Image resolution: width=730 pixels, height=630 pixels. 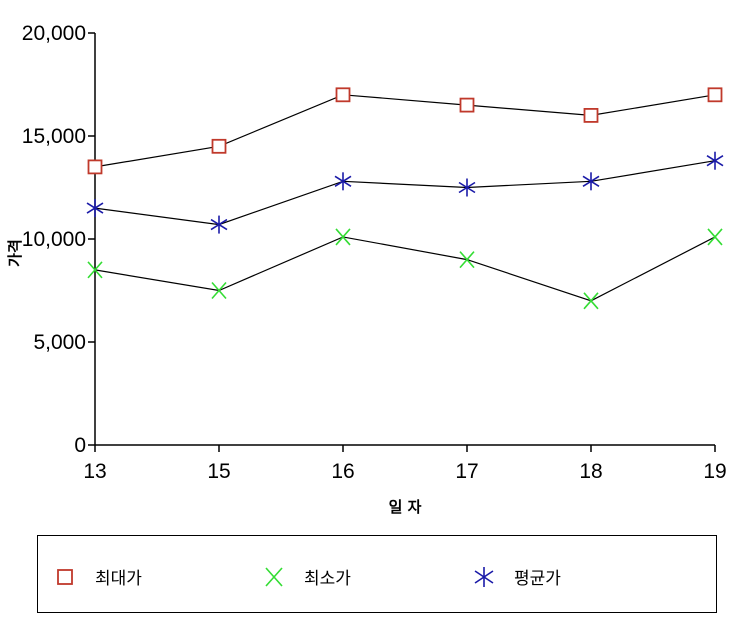 I want to click on y-tick-label: 0, so click(x=80, y=445).